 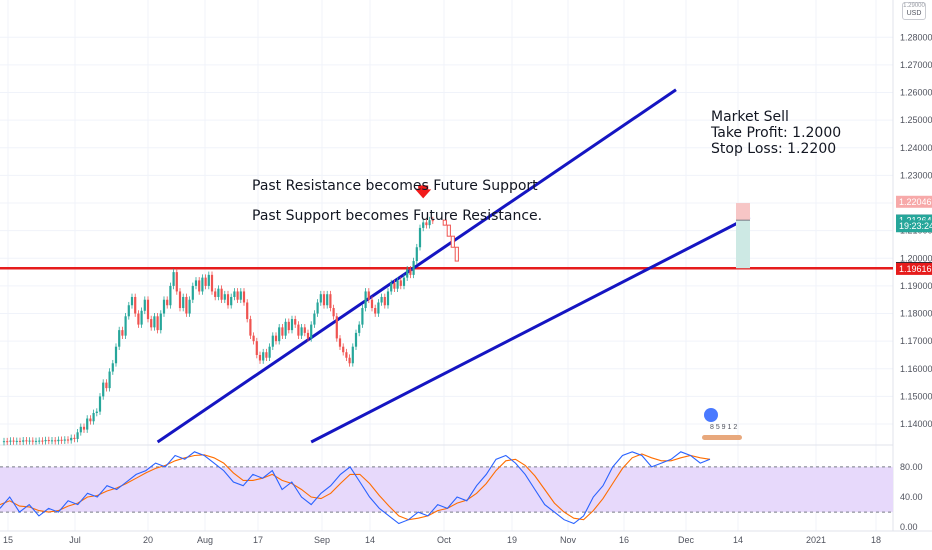 What do you see at coordinates (738, 540) in the screenshot?
I see `time-tick-label: 14` at bounding box center [738, 540].